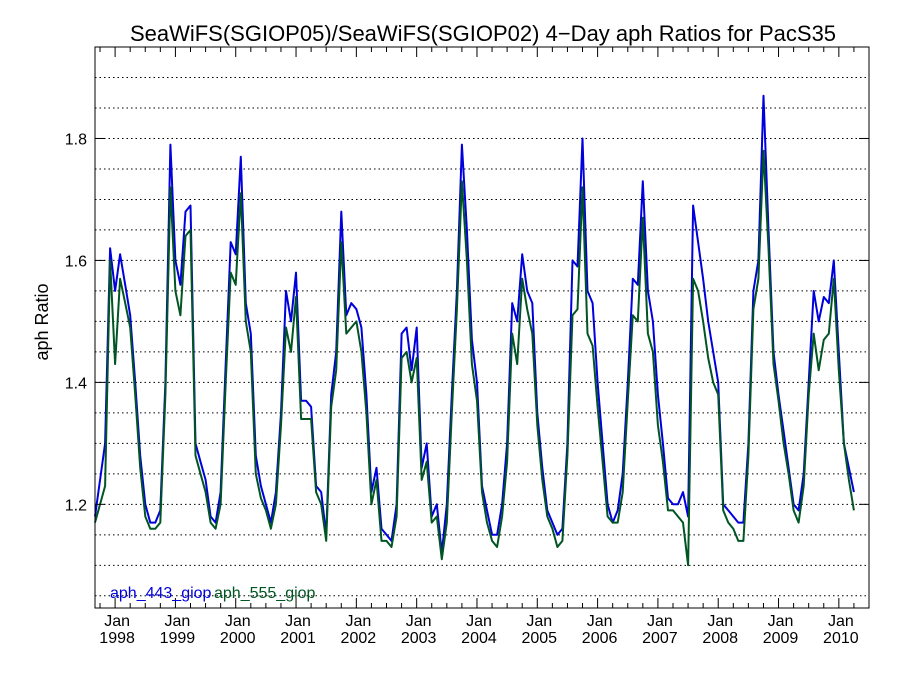 This screenshot has height=675, width=900. What do you see at coordinates (600, 638) in the screenshot?
I see `x-tick-year-label-8: 2006` at bounding box center [600, 638].